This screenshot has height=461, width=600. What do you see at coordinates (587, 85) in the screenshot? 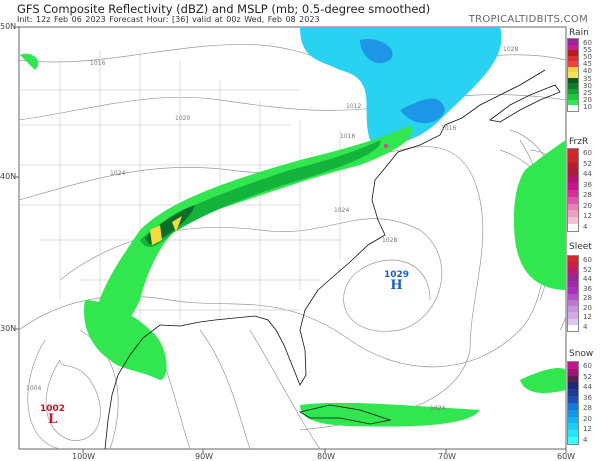
I see `legend-label: 30` at bounding box center [587, 85].